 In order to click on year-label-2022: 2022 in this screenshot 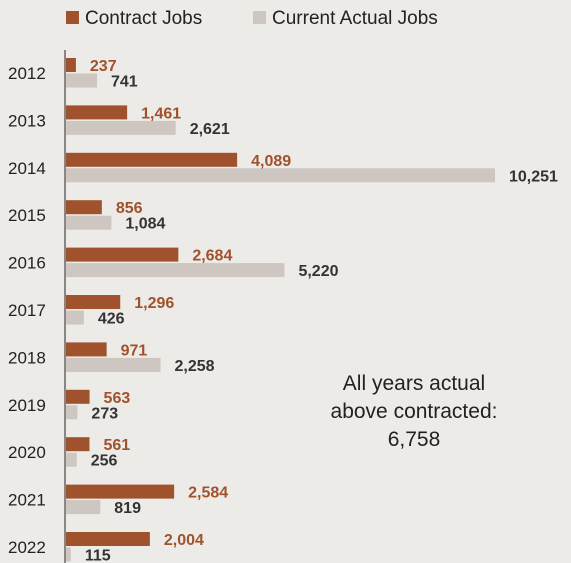, I will do `click(27, 547)`.